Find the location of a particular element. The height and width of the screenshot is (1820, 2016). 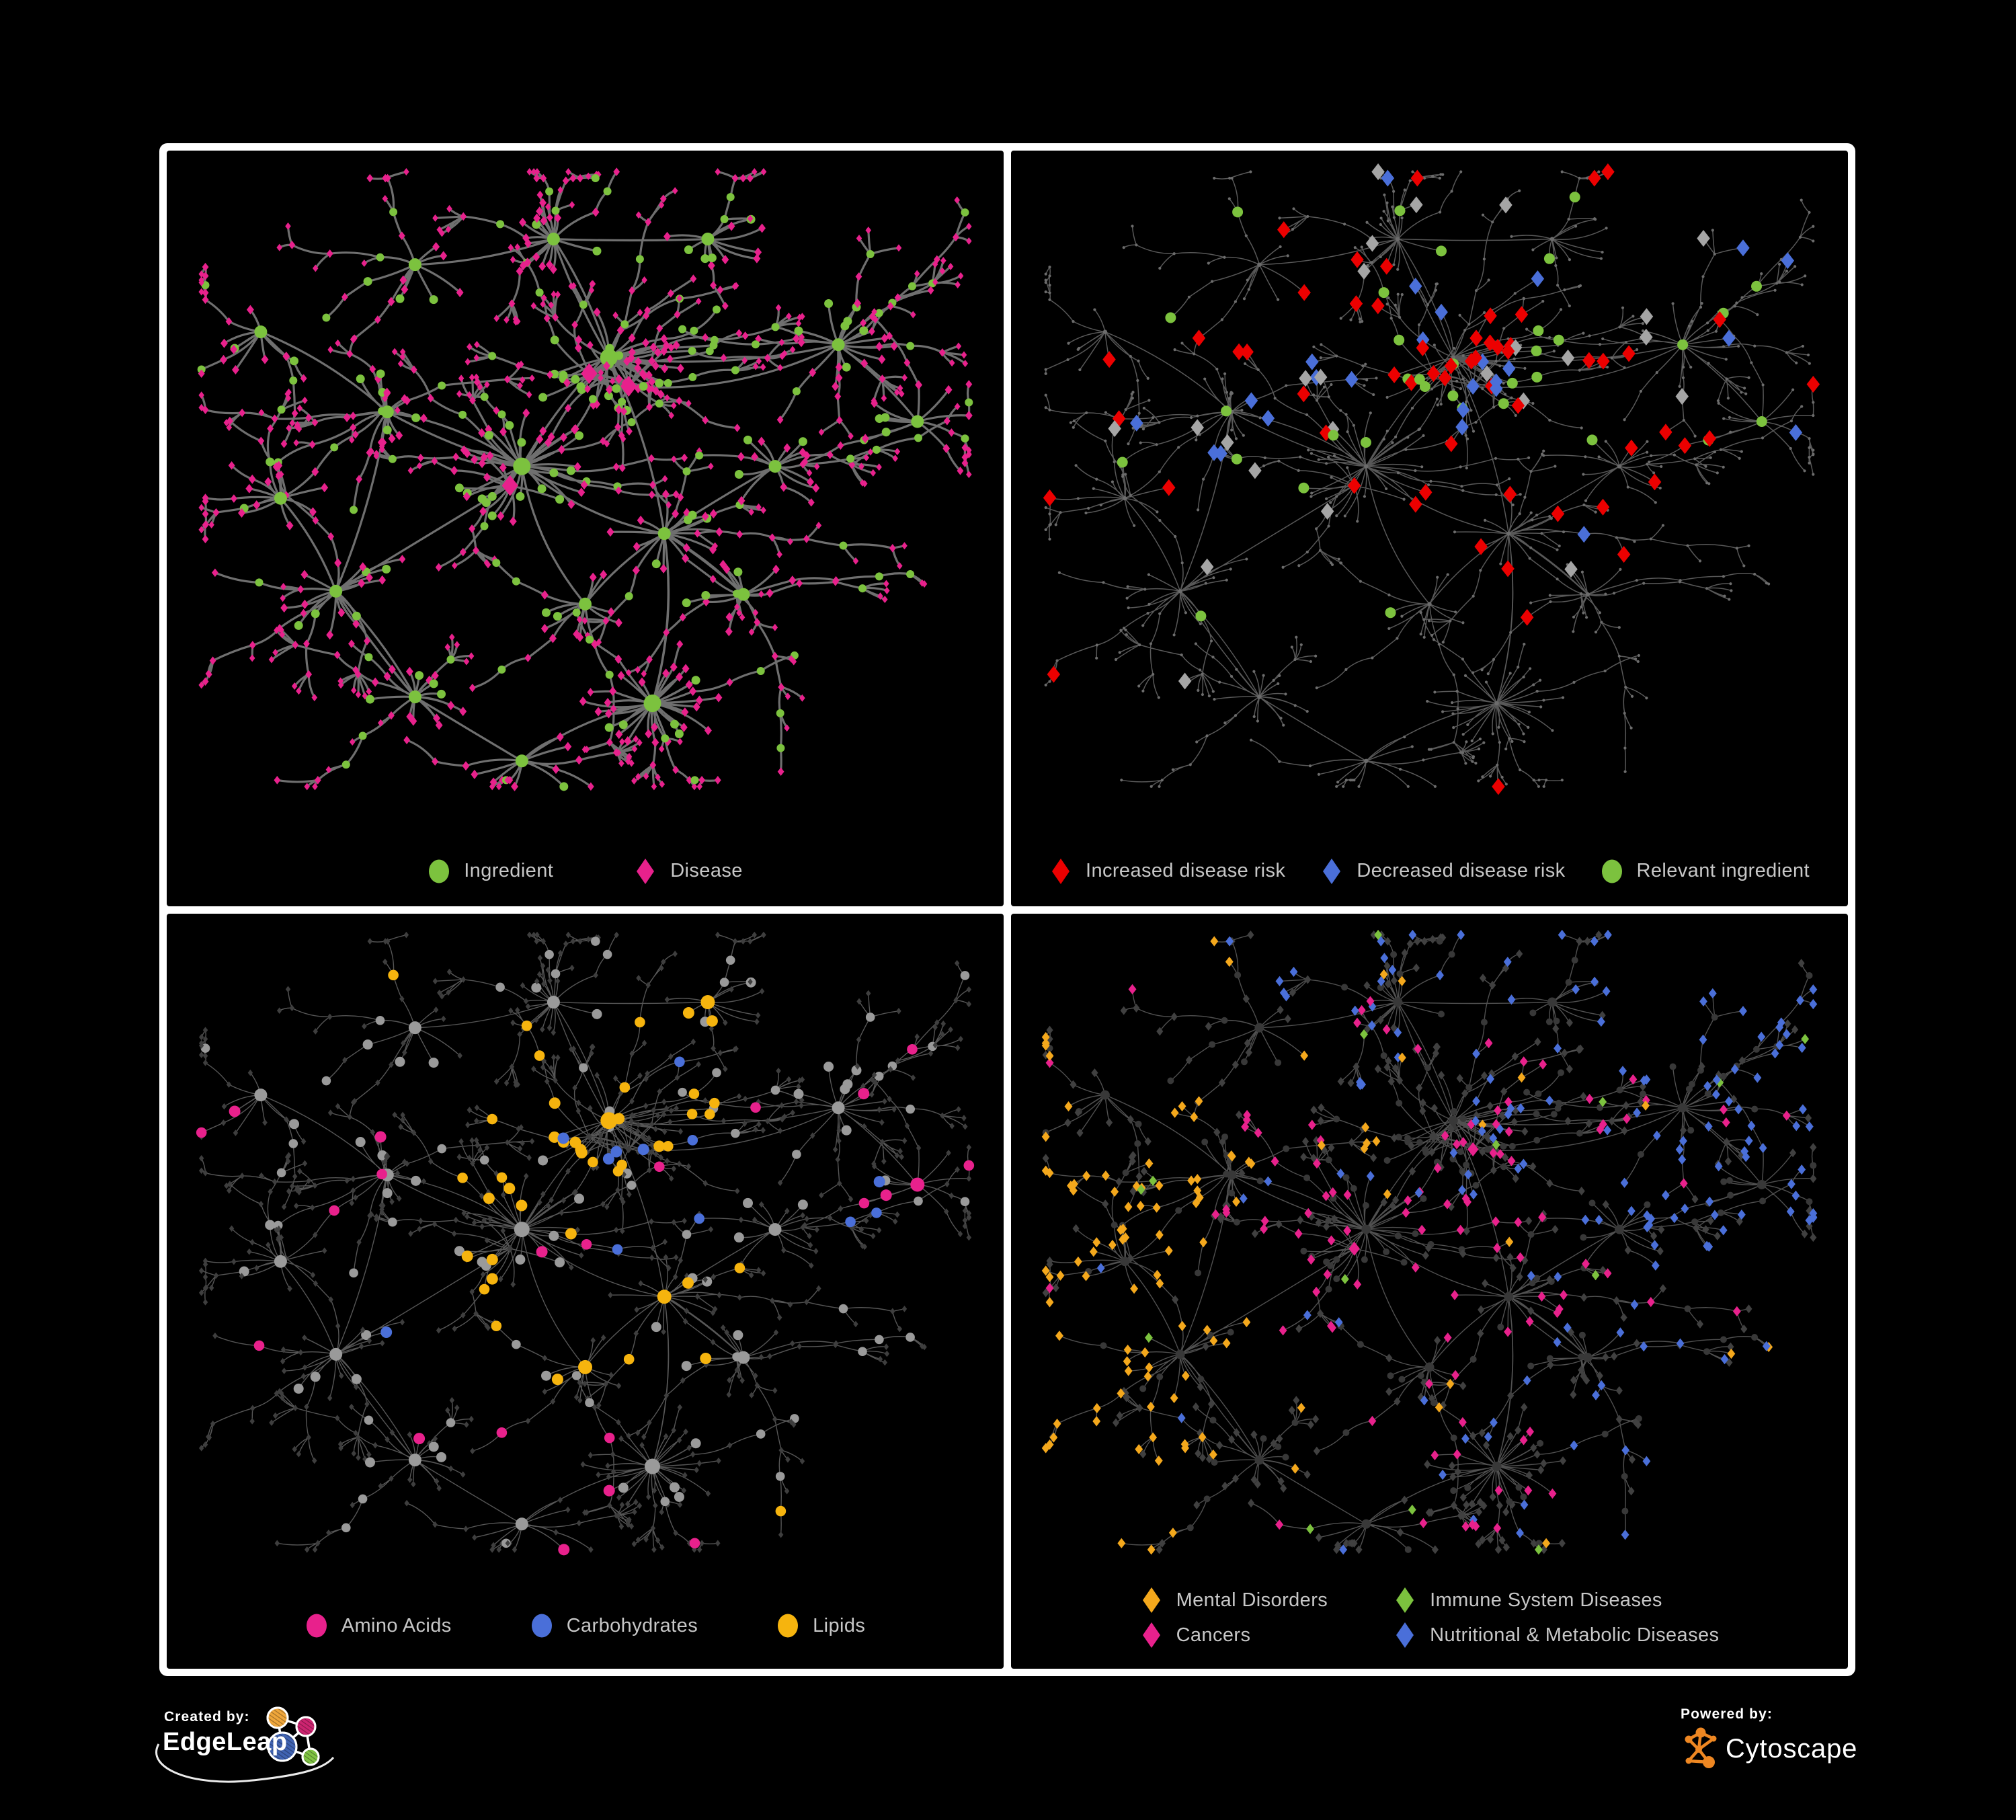

legend-item-amino-acids: Amino Acids is located at coordinates (378, 1625).